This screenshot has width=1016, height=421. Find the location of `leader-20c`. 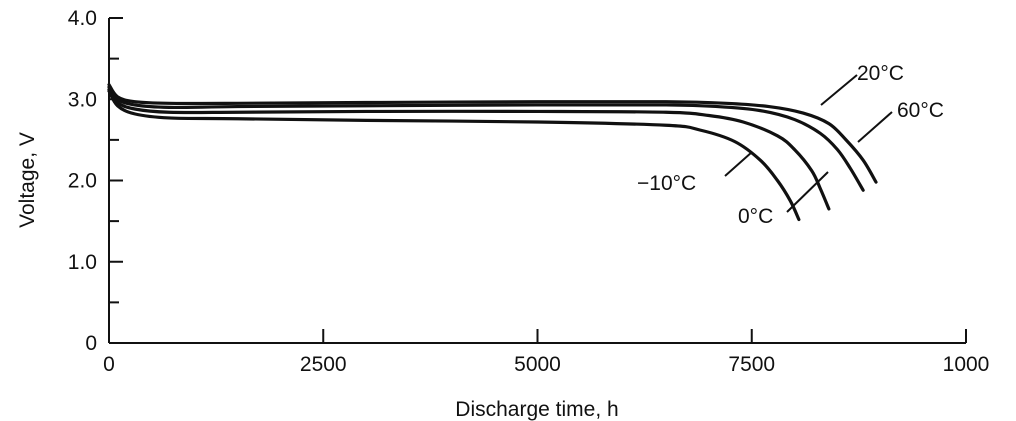

leader-20c is located at coordinates (839, 90).